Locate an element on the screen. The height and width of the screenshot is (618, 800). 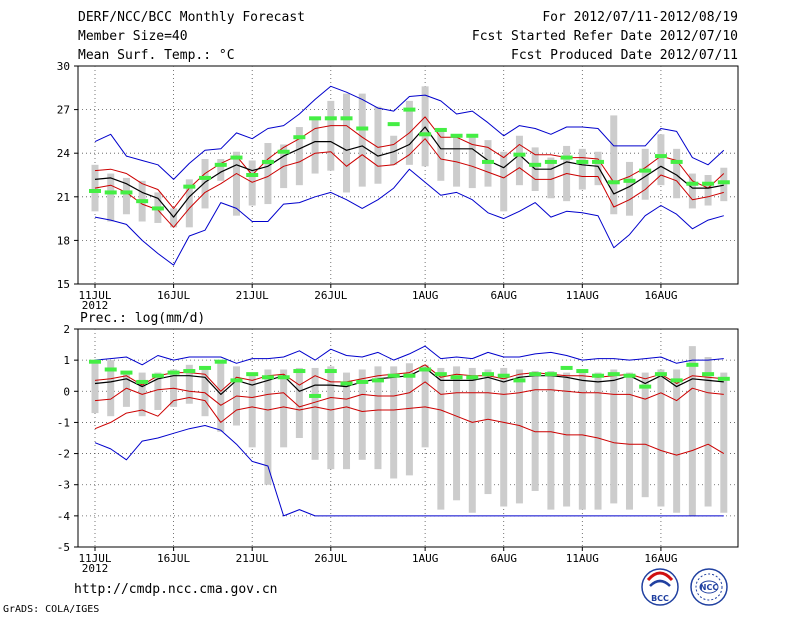
refer-date: Fcst Started Refer Date 2012/07/10 is located at coordinates (604, 36).